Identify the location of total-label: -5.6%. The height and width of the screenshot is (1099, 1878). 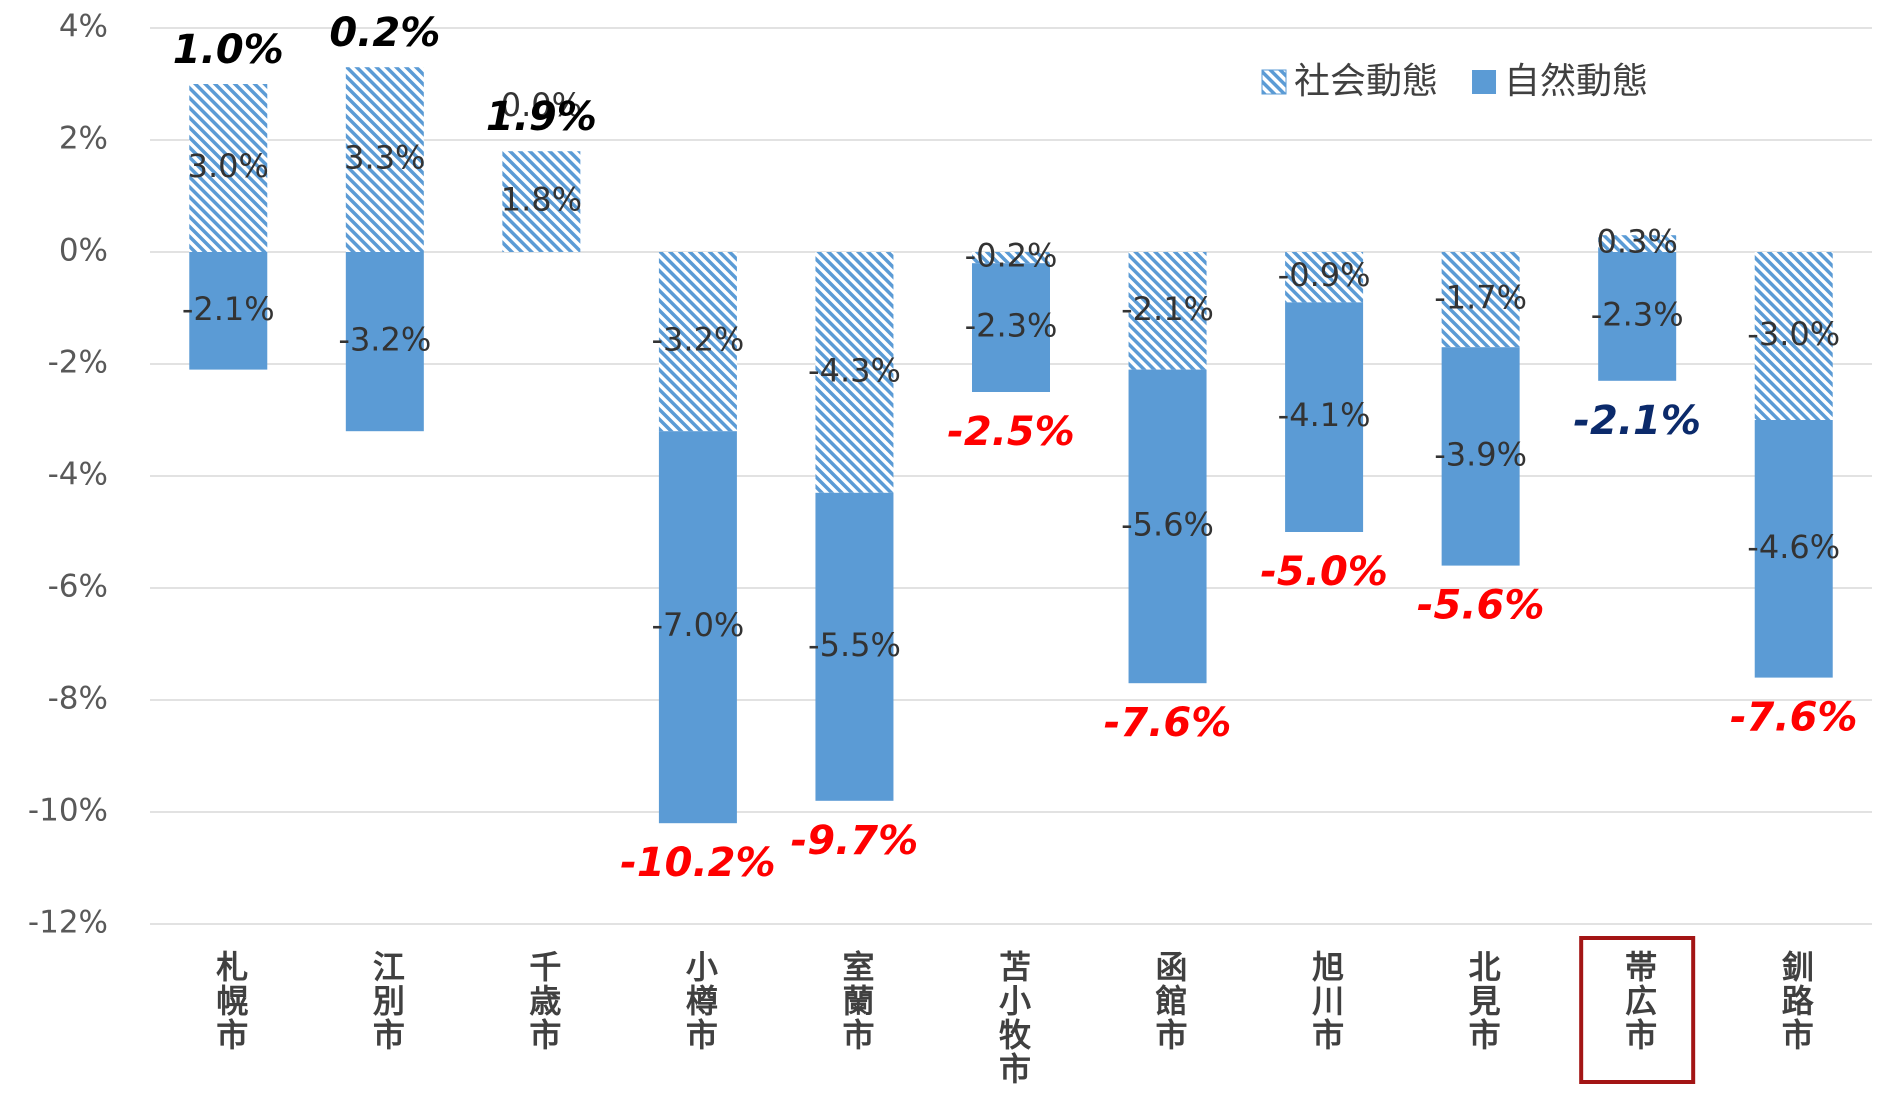
(1481, 606).